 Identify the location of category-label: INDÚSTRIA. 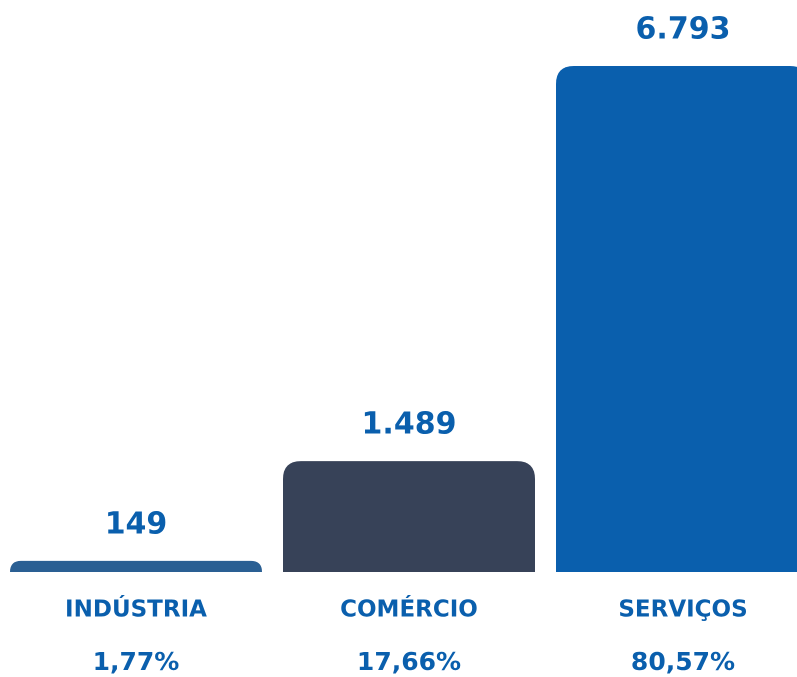
(136, 609).